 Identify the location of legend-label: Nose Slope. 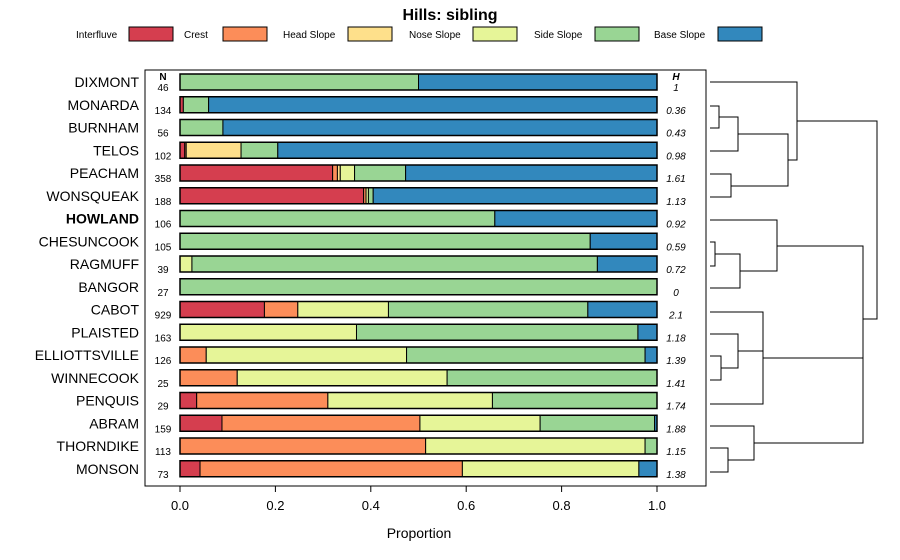
(435, 35).